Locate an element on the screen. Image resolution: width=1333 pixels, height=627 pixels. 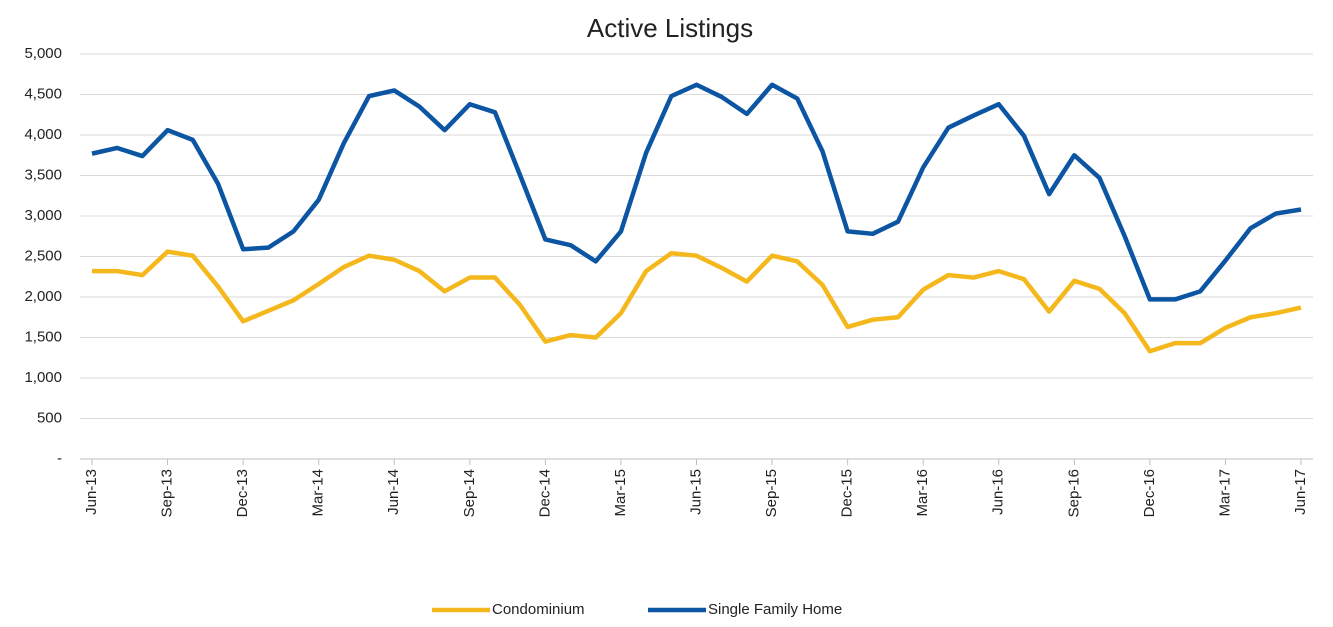
y-tick-label: 4,000 is located at coordinates (43, 134).